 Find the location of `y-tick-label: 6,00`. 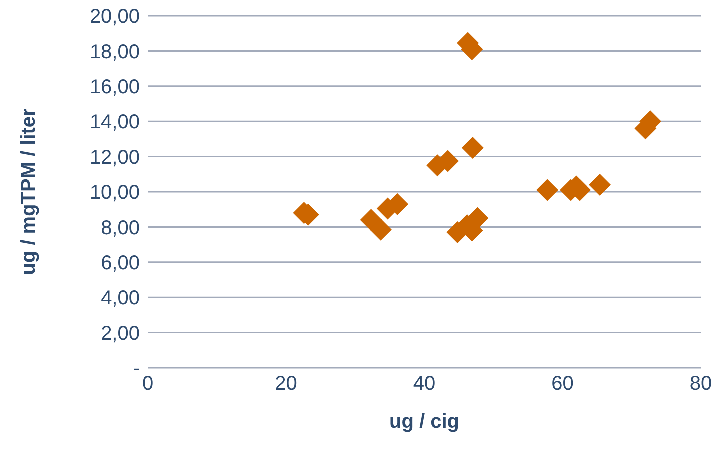

y-tick-label: 6,00 is located at coordinates (120, 263).